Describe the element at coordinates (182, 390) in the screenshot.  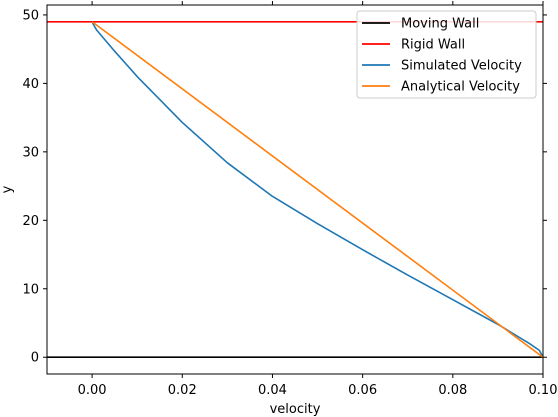
I see `x-tick-label: 0.02` at that location.